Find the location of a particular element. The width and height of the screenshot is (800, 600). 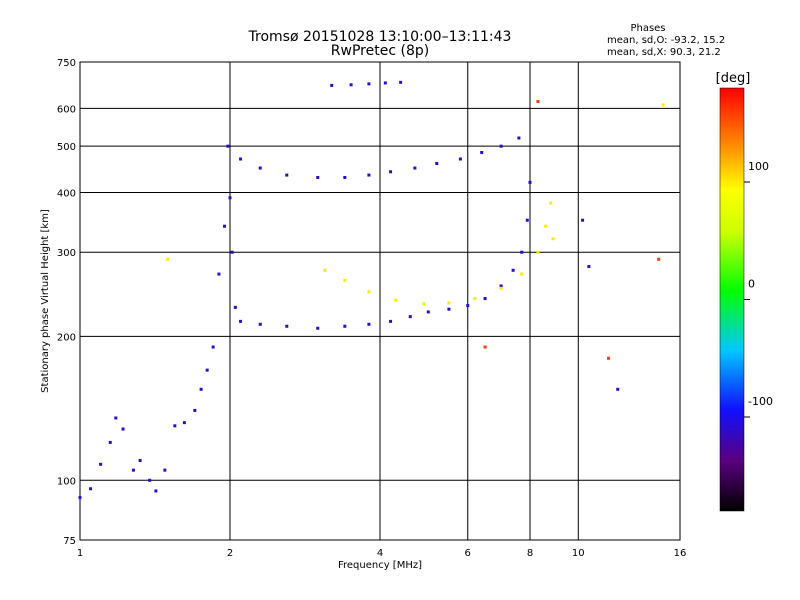

y-tick-label: 600 is located at coordinates (66, 109).